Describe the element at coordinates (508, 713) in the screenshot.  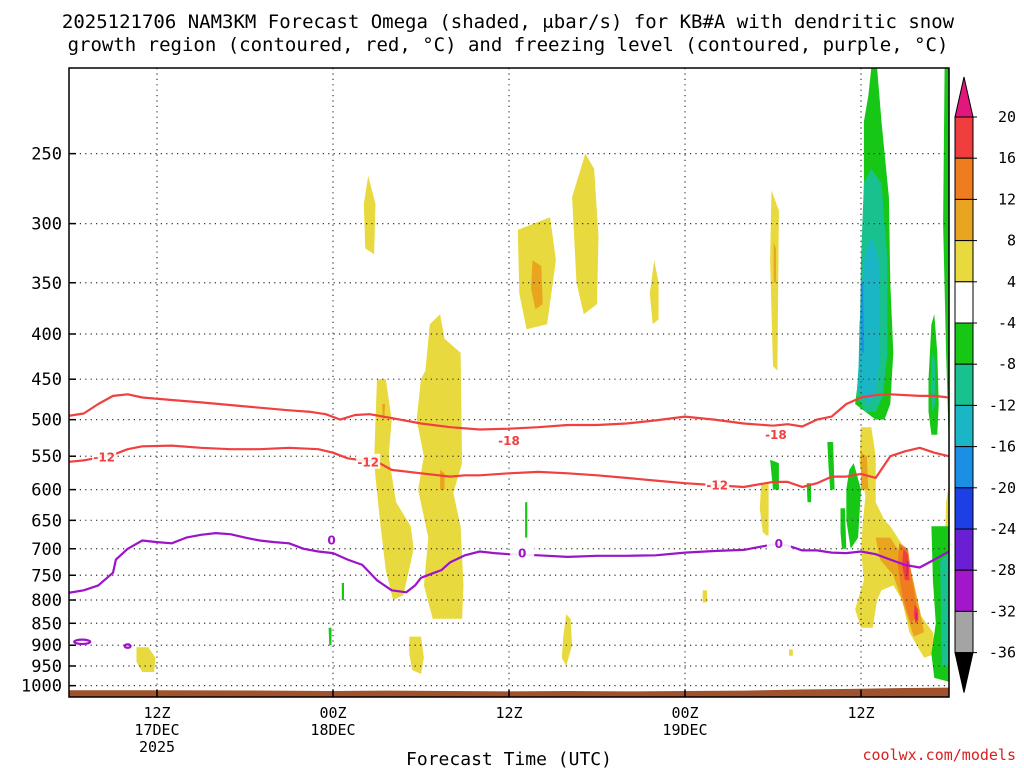
I see `xtick-label-36-0: 12Z` at that location.